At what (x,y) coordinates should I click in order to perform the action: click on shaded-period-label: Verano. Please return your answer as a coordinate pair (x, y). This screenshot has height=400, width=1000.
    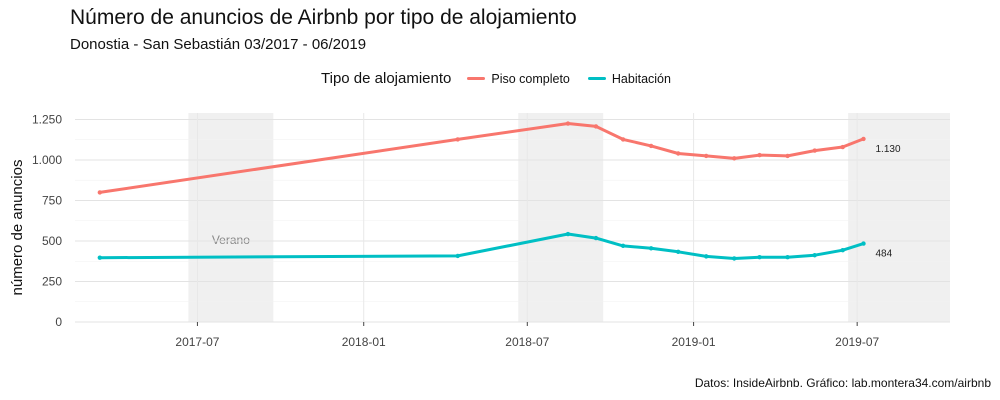
    Looking at the image, I should click on (231, 240).